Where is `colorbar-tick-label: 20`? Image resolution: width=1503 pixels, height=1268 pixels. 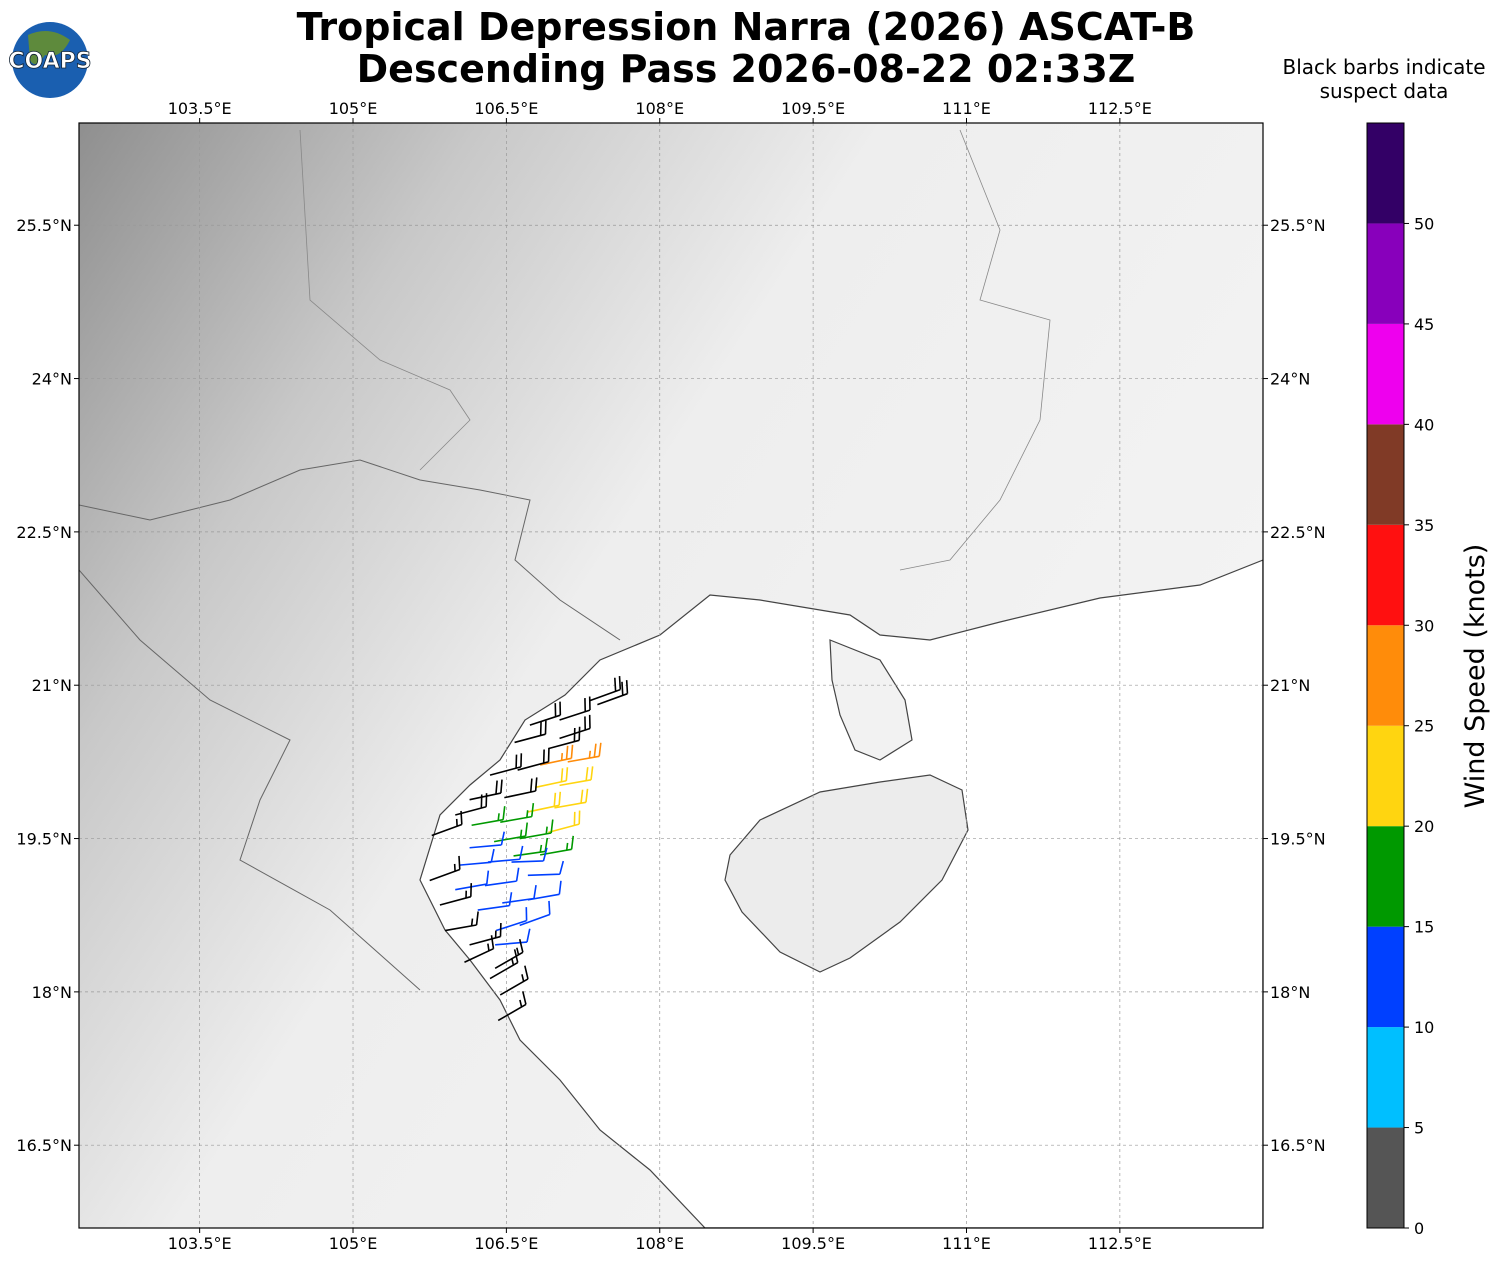 colorbar-tick-label: 20 is located at coordinates (1424, 826).